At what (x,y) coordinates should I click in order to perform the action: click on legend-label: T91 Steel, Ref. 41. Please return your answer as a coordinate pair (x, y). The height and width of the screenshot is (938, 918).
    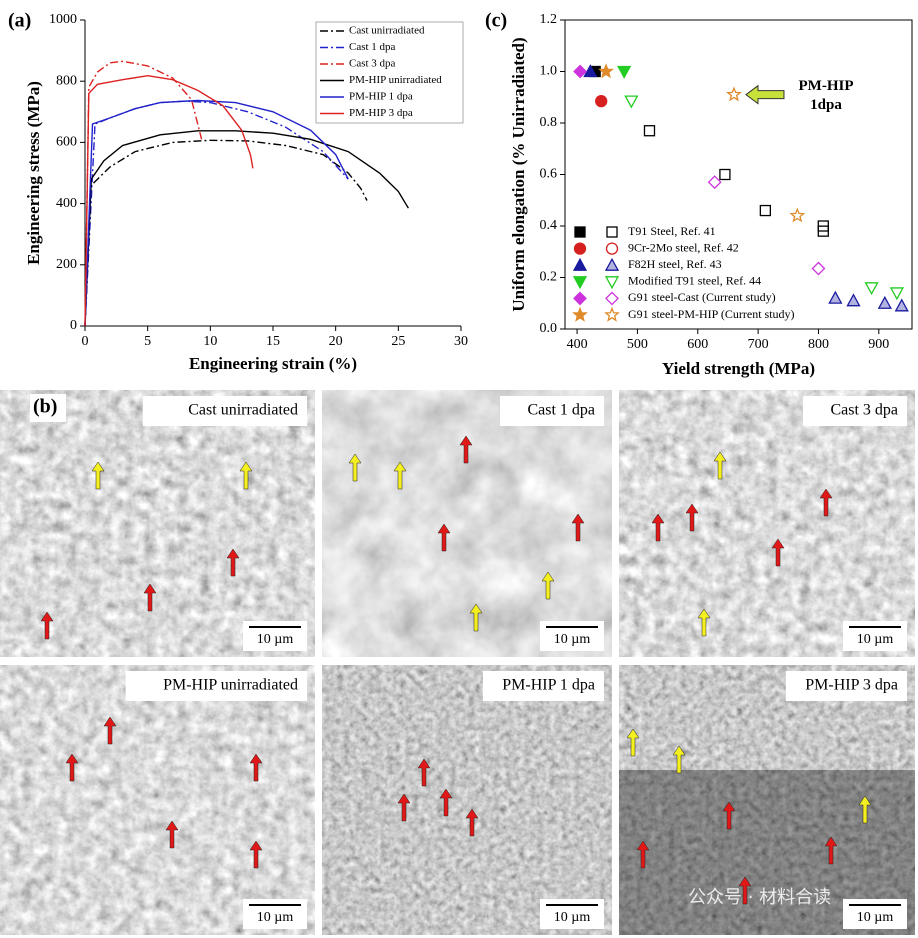
    Looking at the image, I should click on (672, 231).